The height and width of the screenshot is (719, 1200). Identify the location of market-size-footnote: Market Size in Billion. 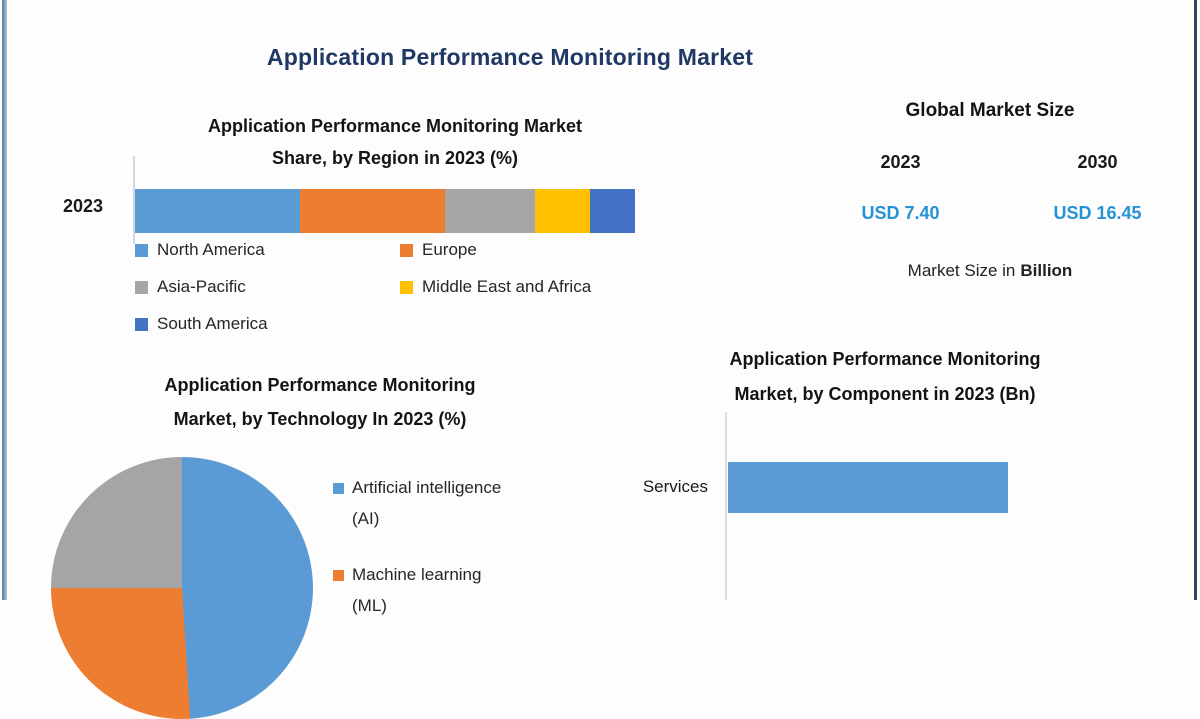
(990, 271).